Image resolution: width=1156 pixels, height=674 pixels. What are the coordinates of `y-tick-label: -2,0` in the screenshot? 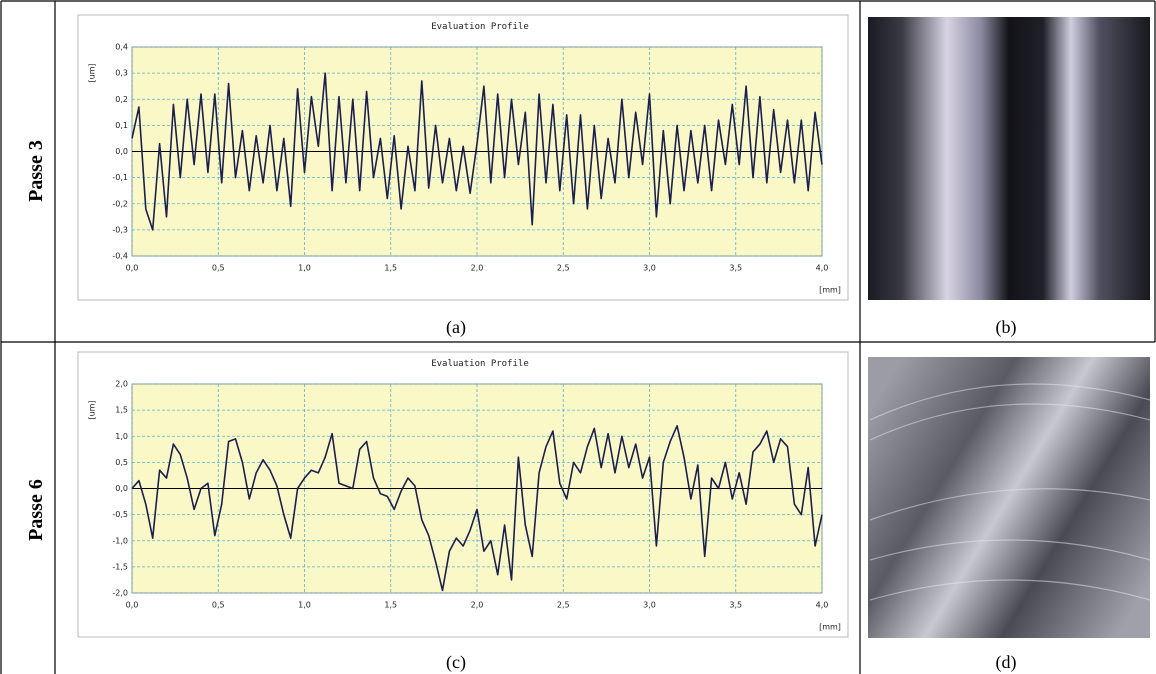 It's located at (120, 593).